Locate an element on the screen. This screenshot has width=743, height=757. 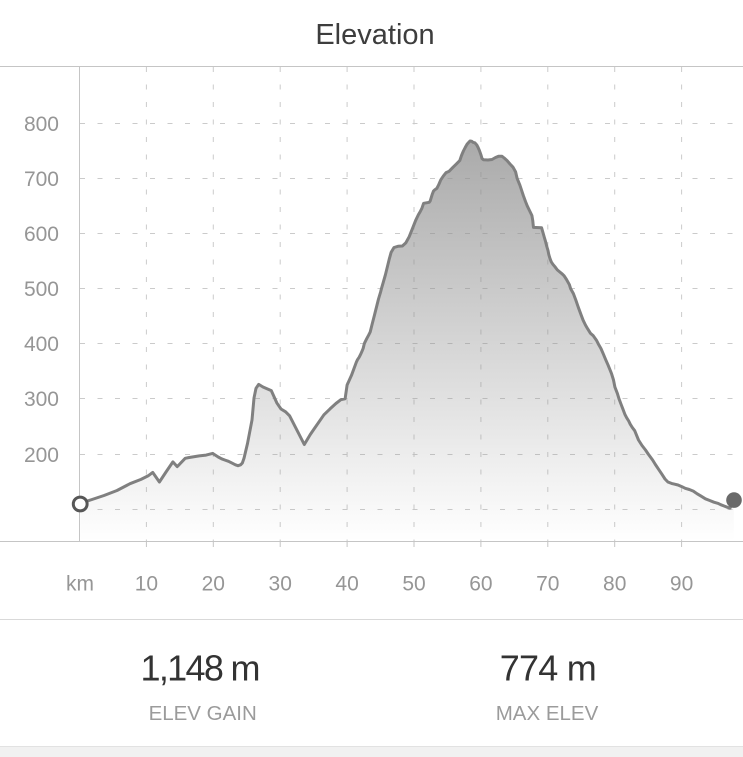
svg-text: 800 is located at coordinates (41, 124).